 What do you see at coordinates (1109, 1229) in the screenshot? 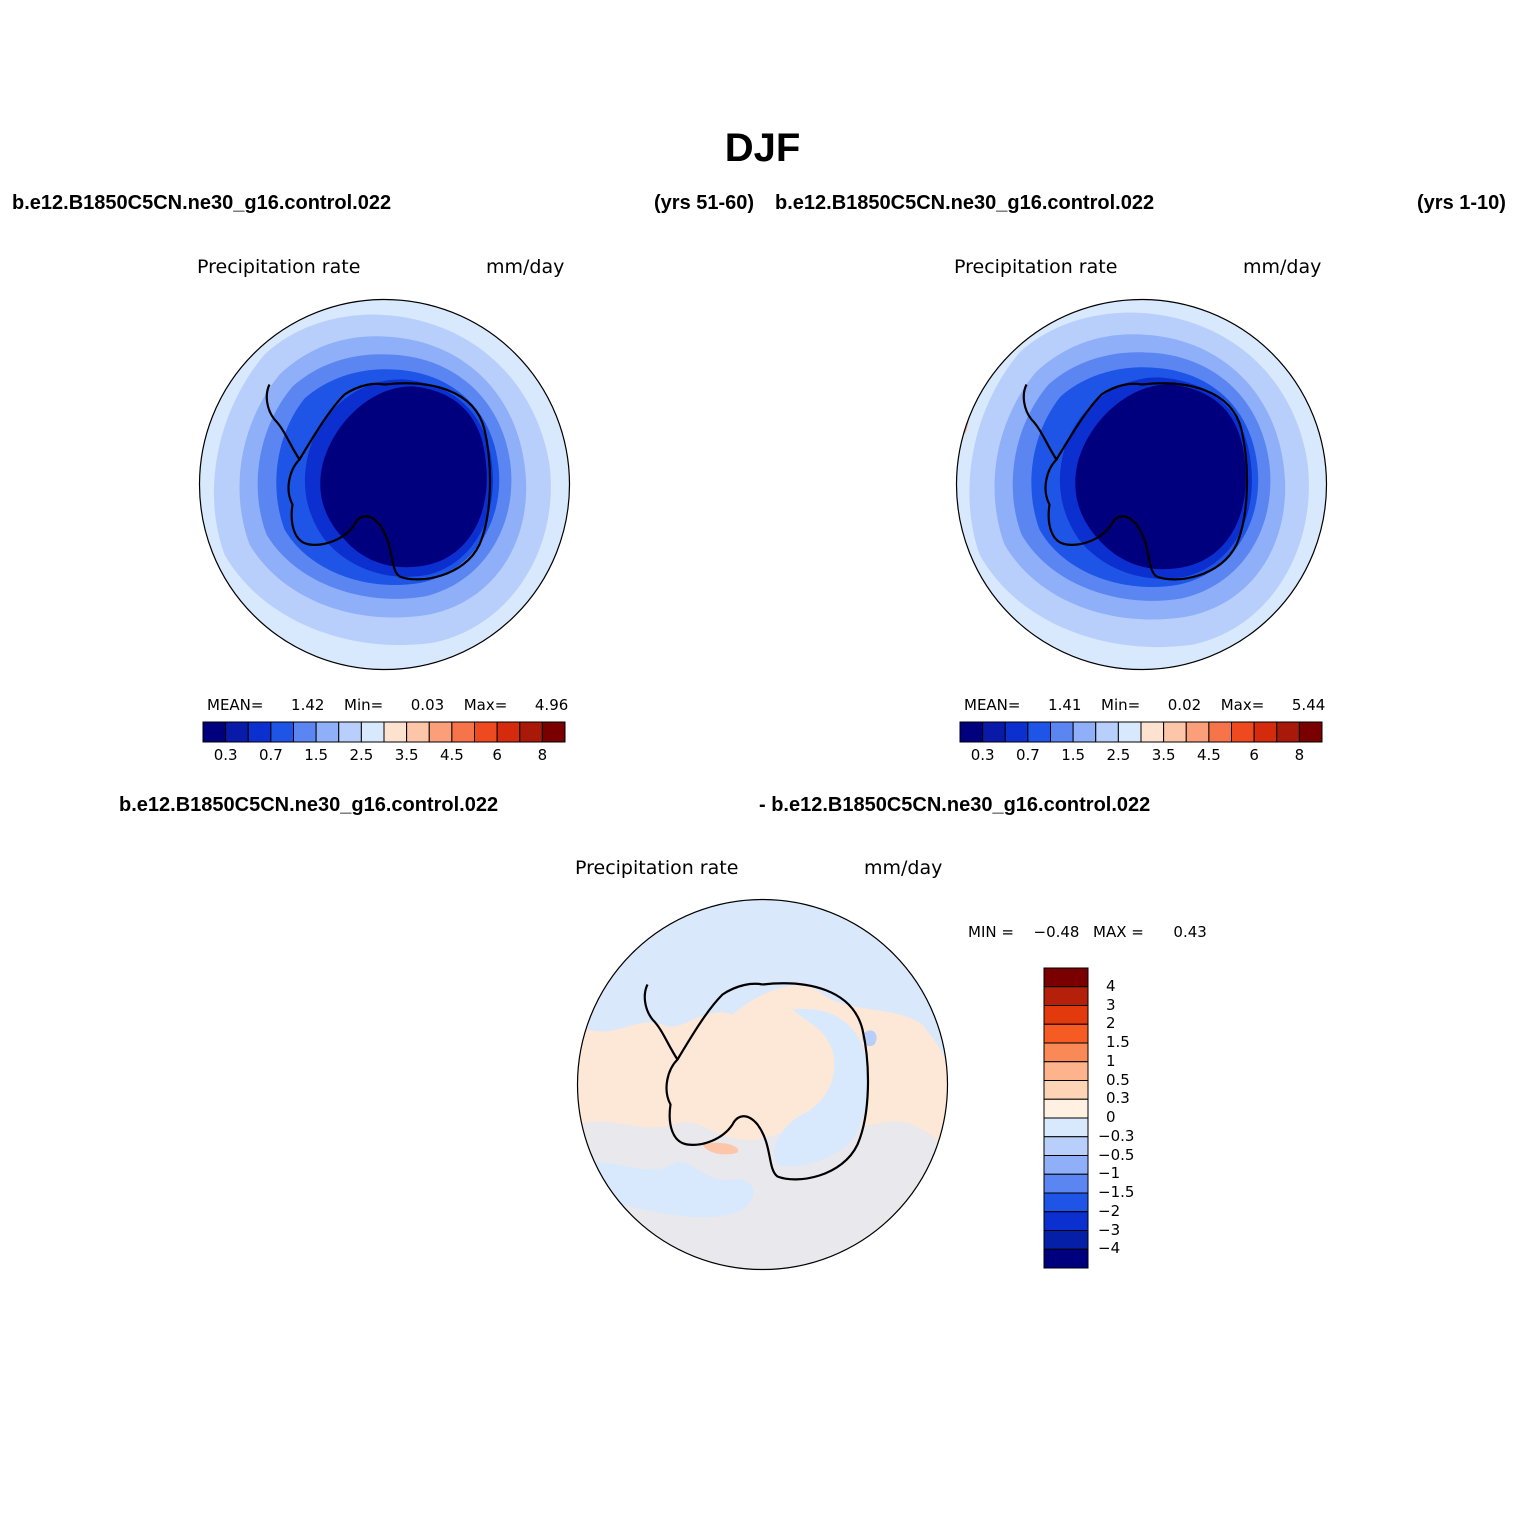
I see `diff-colorbar-tick-label: −3` at bounding box center [1109, 1229].